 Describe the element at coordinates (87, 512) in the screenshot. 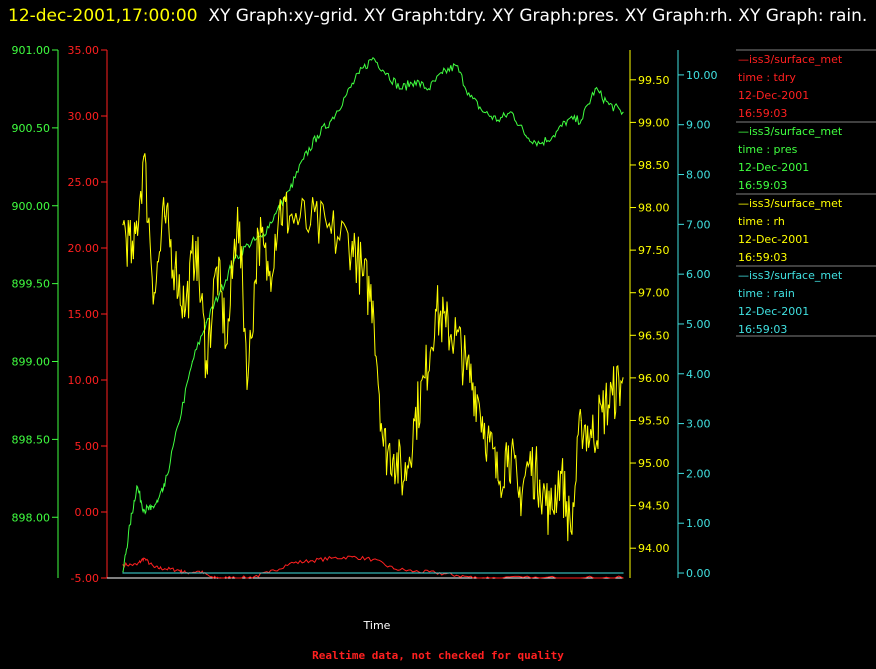

I see `tdry-tick-label: 0.00` at that location.